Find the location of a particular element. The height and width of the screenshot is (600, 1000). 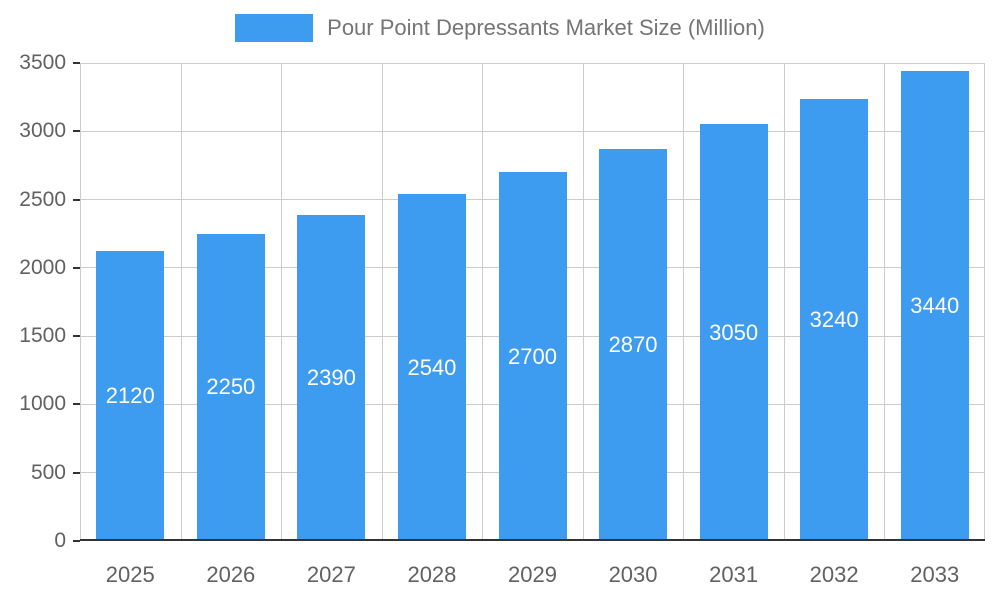

bar-value-label: 2700 is located at coordinates (532, 356).